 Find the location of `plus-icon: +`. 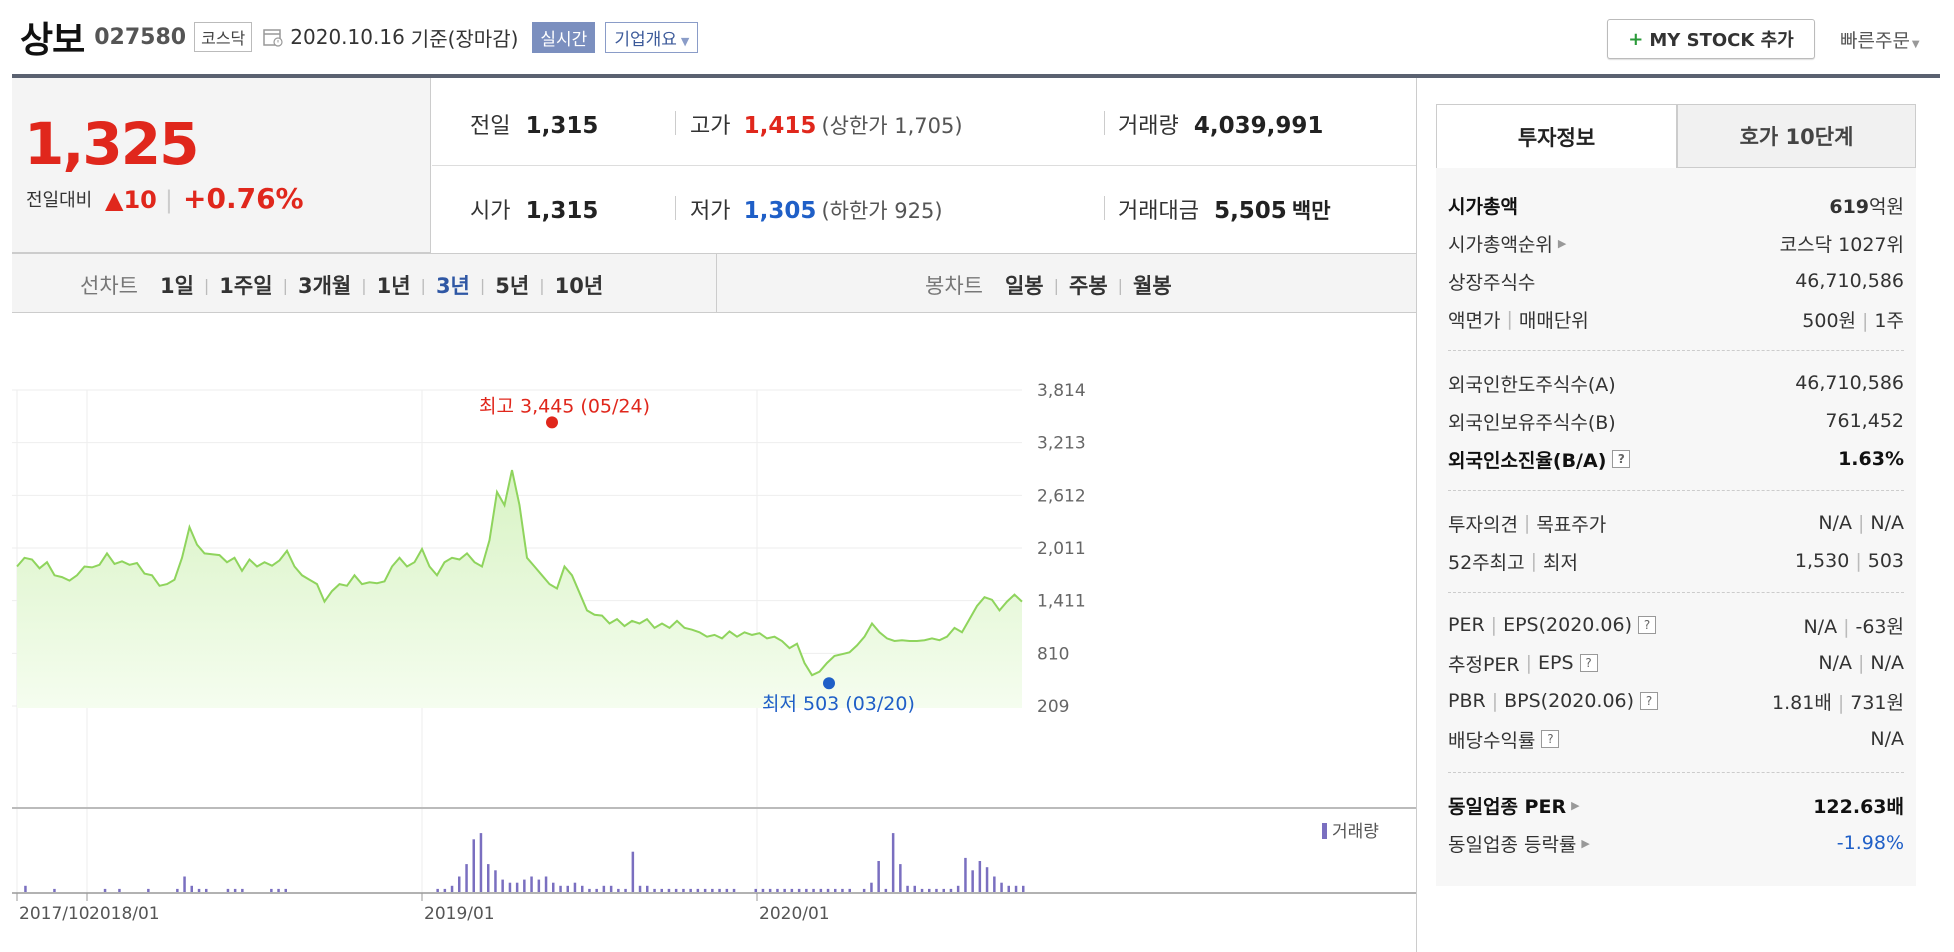

plus-icon: + is located at coordinates (1636, 39).